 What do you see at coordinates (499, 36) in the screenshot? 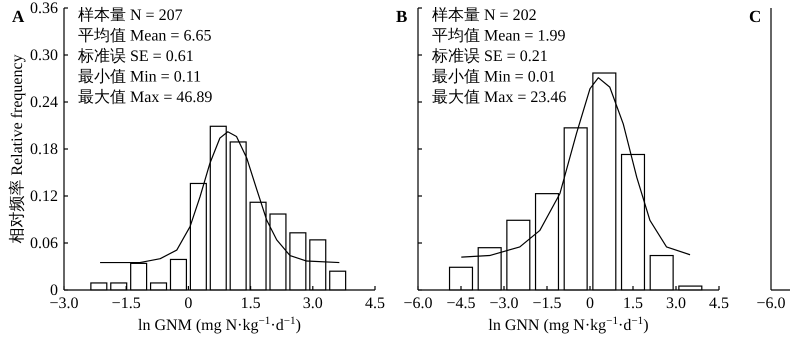
I see `annotation: 平均值 Mean = 1.99` at bounding box center [499, 36].